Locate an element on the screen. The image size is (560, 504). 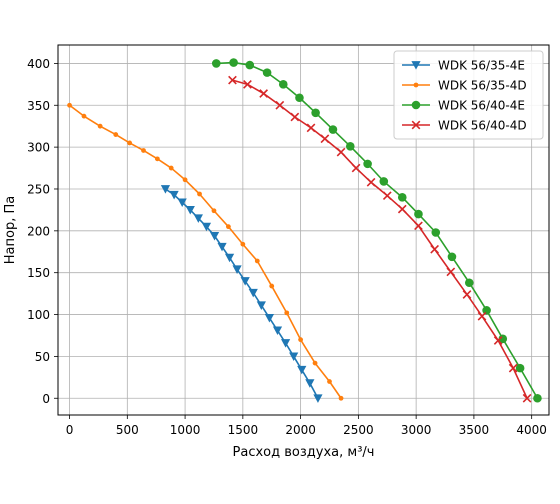
x-tick-label: 3000 is located at coordinates (416, 430).